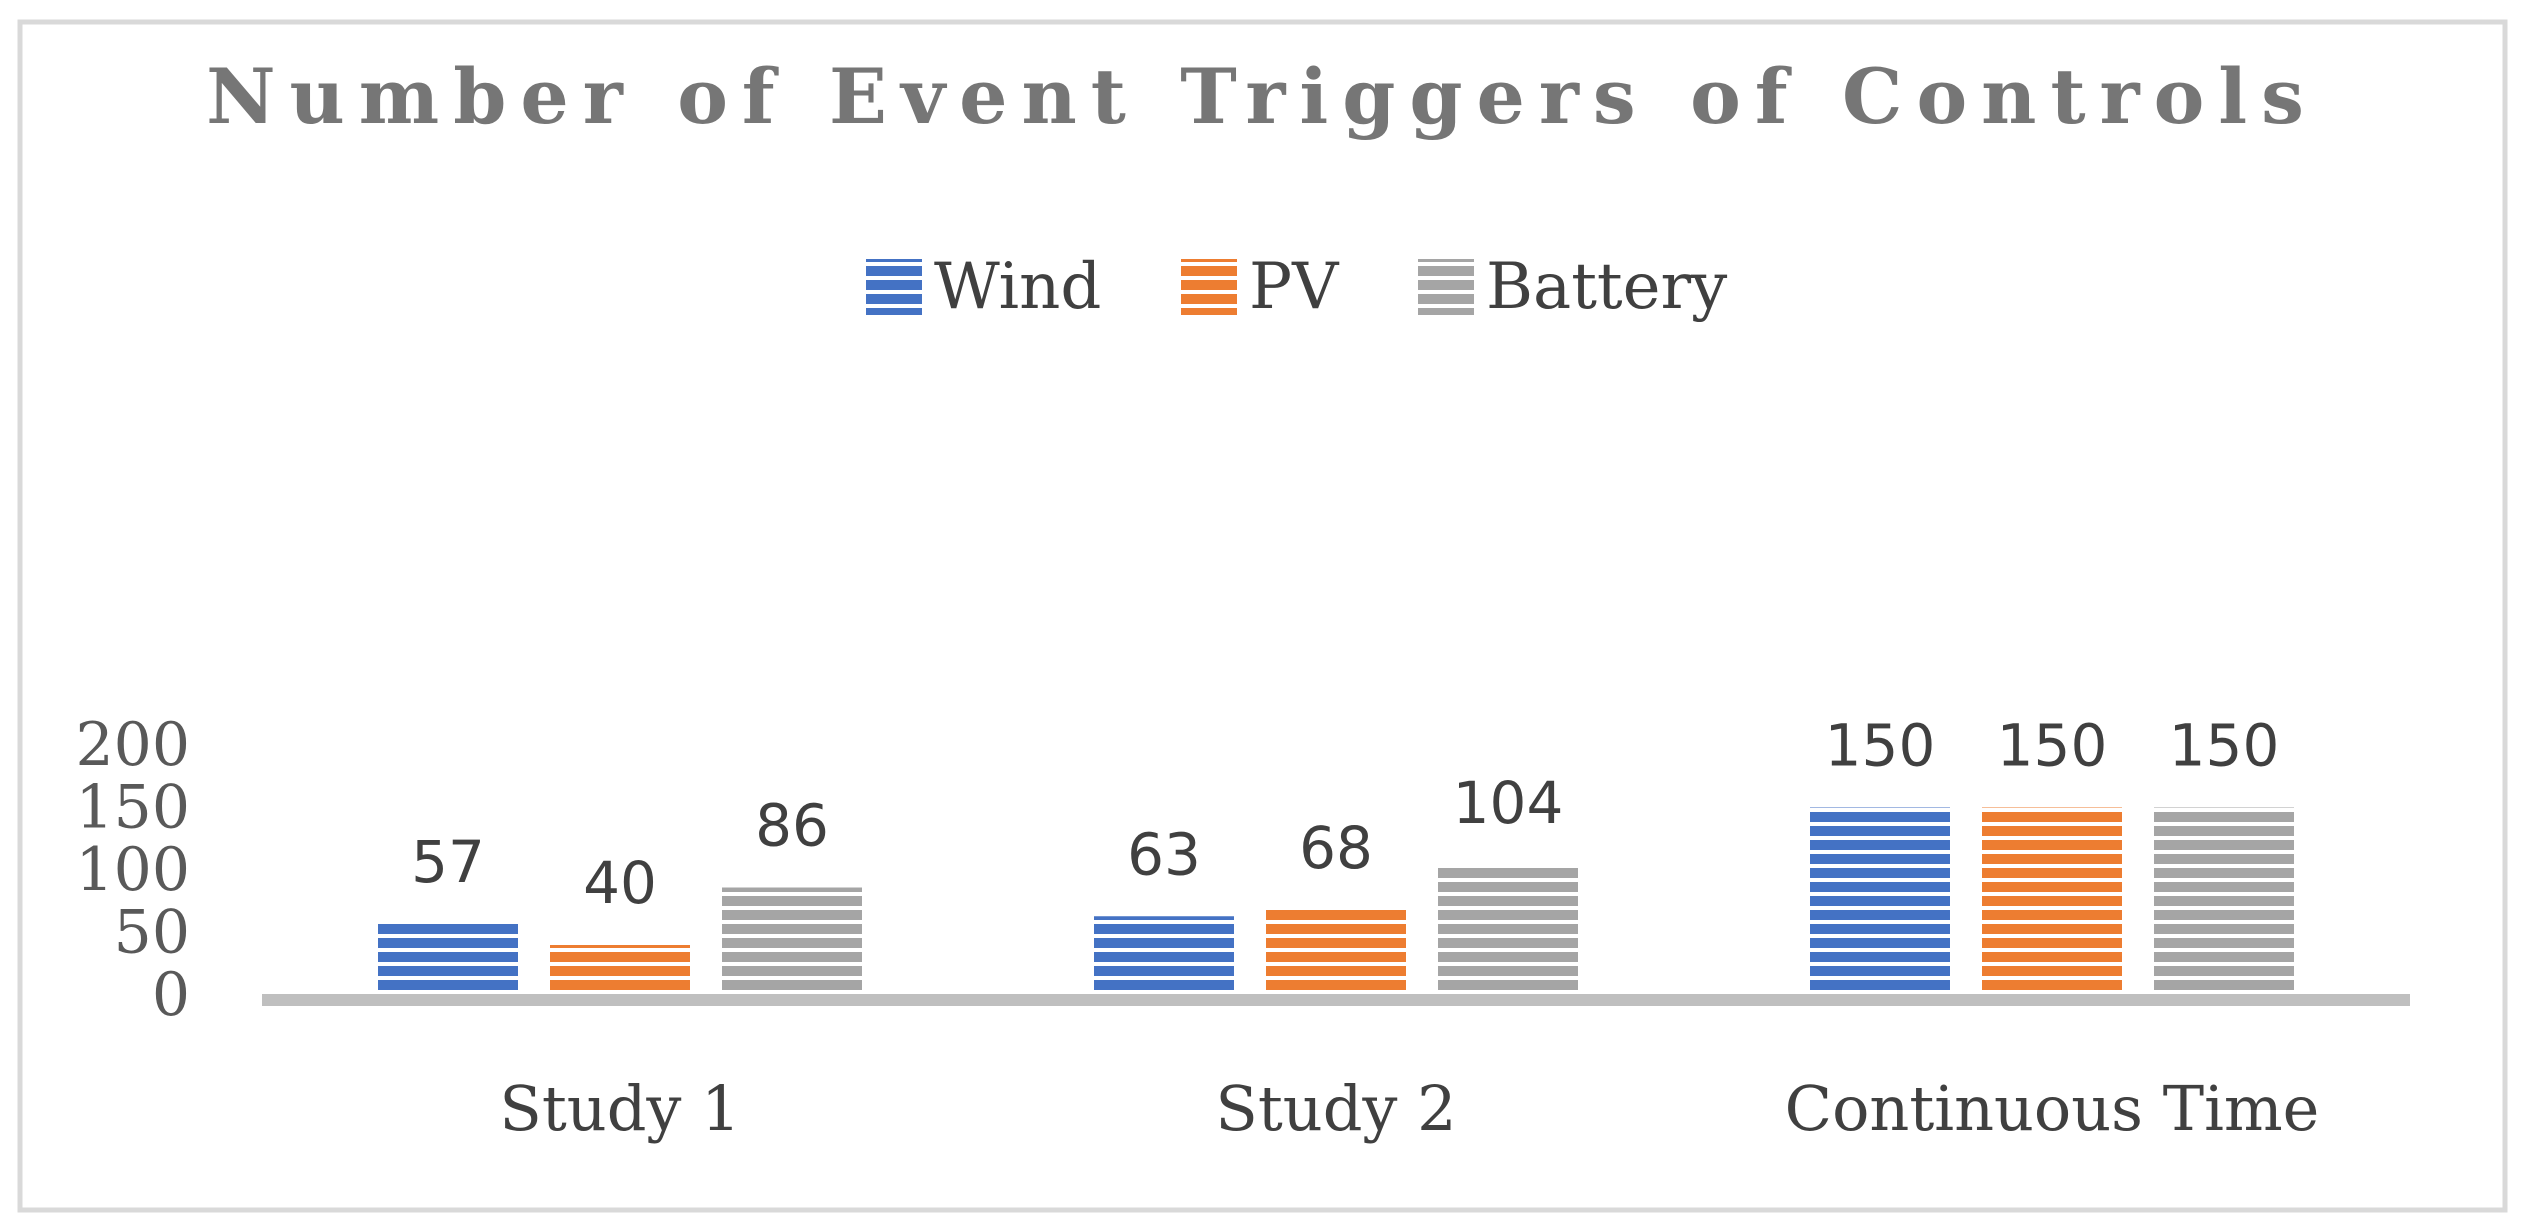 The height and width of the screenshot is (1230, 2525). I want to click on y-tick-label: 200, so click(132, 745).